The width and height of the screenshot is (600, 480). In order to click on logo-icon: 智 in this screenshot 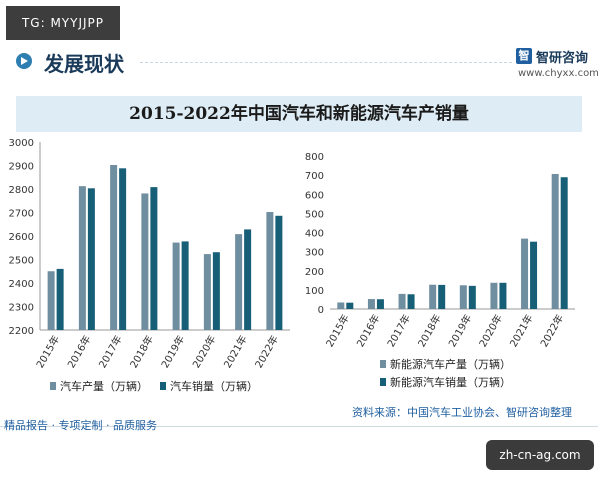, I will do `click(524, 56)`.